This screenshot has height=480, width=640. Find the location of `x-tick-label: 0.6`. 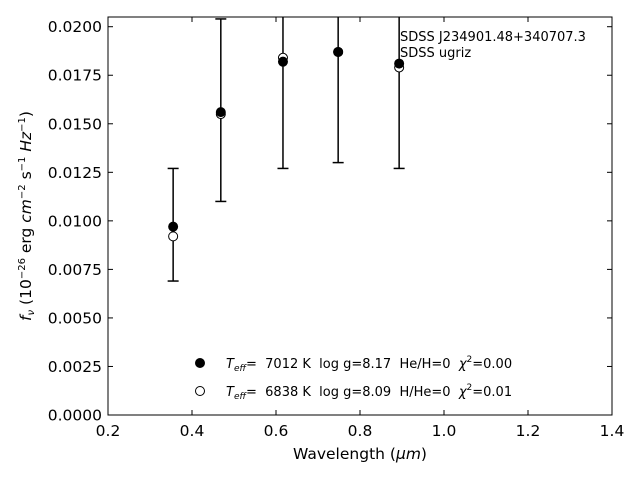

x-tick-label: 0.6 is located at coordinates (276, 431).